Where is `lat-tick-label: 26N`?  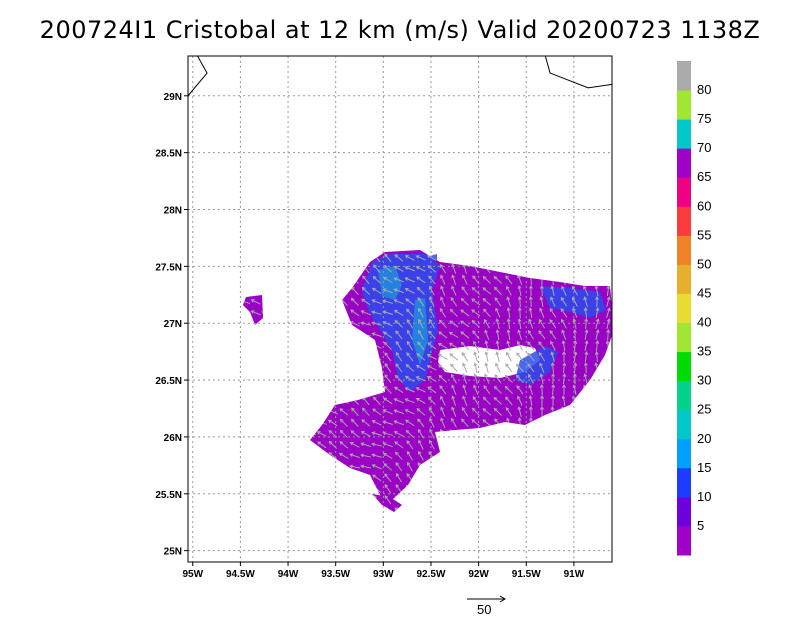 lat-tick-label: 26N is located at coordinates (173, 438).